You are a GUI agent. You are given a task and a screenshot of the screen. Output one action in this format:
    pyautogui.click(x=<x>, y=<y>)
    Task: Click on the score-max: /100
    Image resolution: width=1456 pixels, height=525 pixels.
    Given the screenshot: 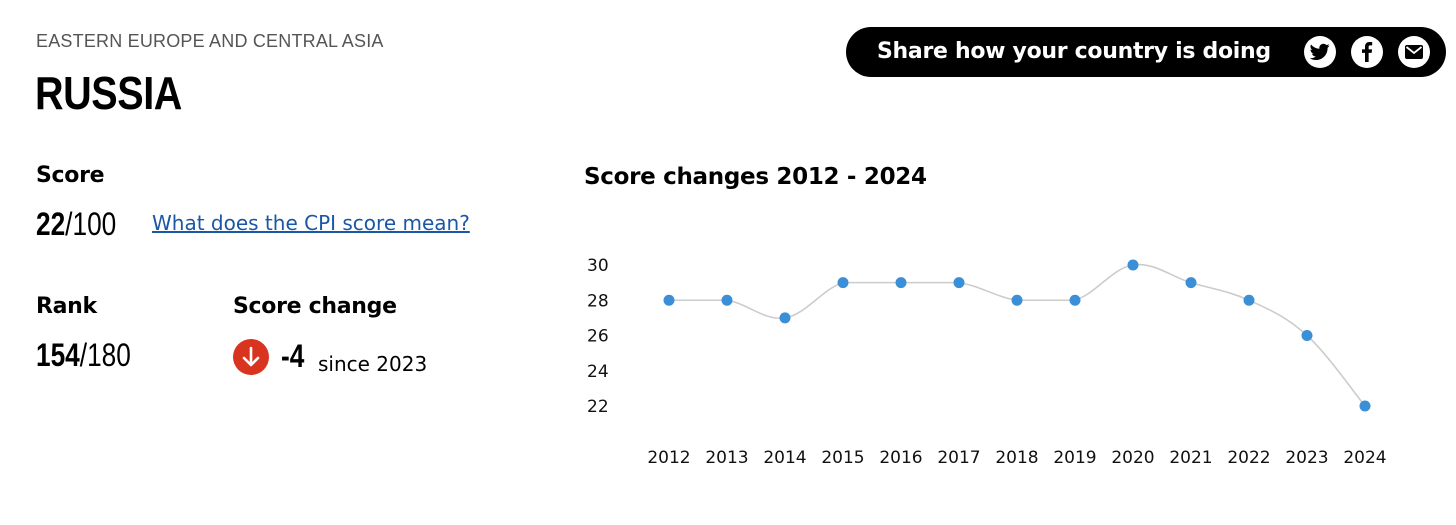 What is the action you would take?
    pyautogui.click(x=91, y=224)
    